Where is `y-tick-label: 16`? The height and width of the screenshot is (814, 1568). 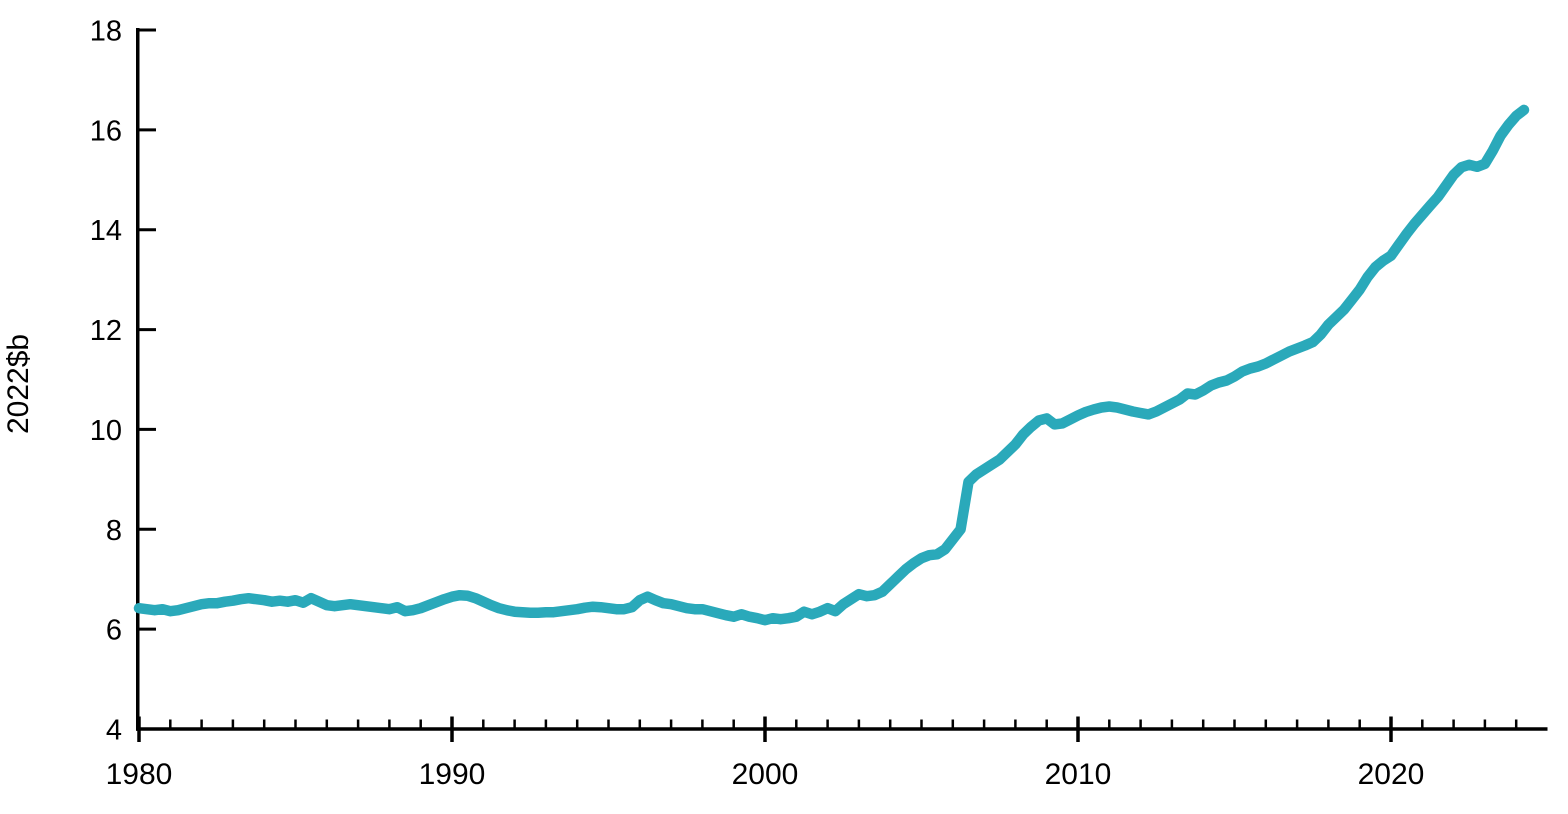
y-tick-label: 16 is located at coordinates (106, 131).